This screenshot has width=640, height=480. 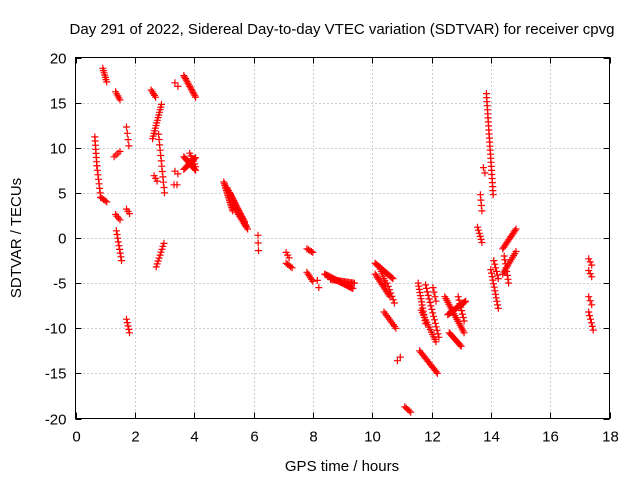 I want to click on x-tick-label: 2, so click(x=135, y=437).